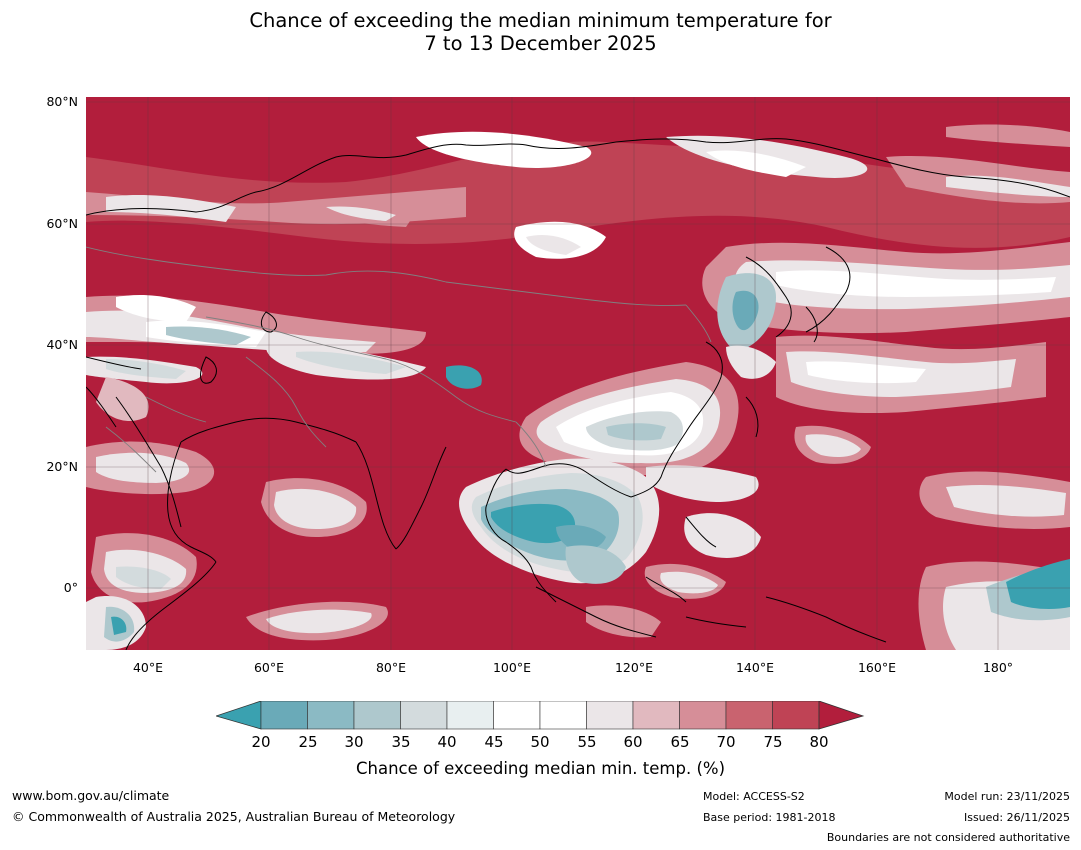  Describe the element at coordinates (261, 742) in the screenshot. I see `colorbar-tick: 20` at that location.